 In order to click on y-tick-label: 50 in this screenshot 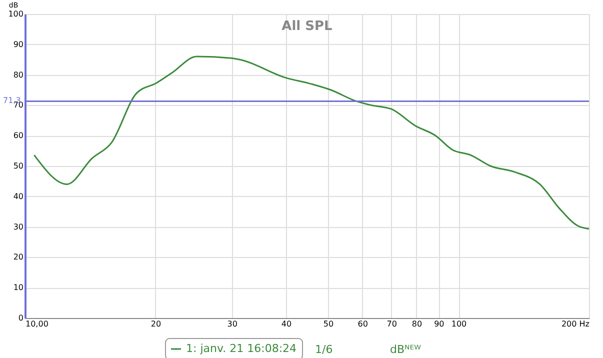, I will do `click(18, 166)`.